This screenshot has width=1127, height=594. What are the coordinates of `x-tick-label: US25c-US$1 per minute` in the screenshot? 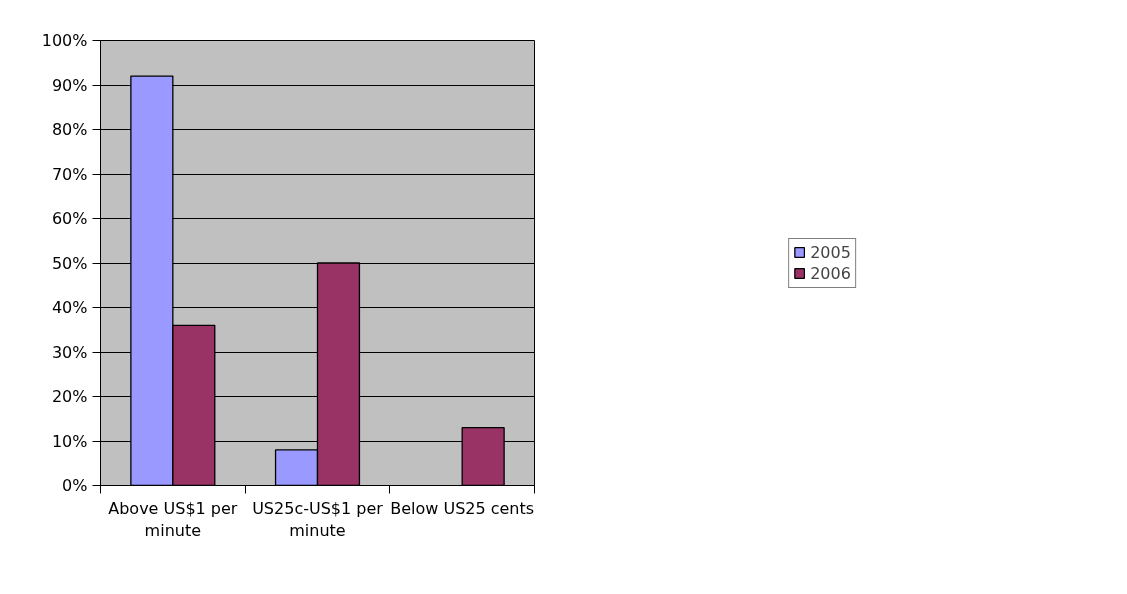 It's located at (318, 519).